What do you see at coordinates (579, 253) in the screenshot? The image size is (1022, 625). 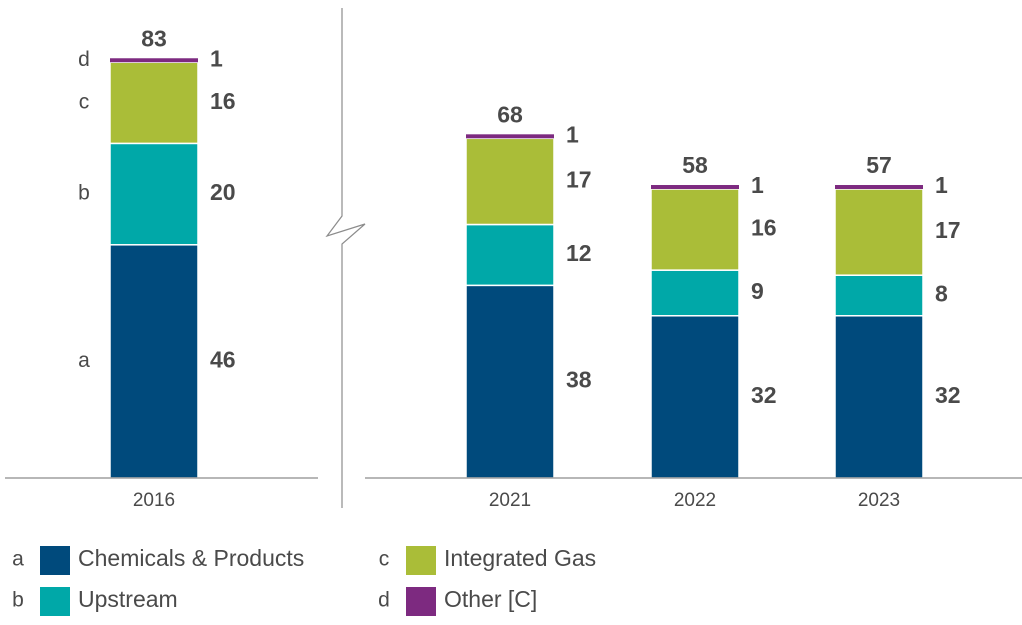 I see `value-label-b-2021: 12` at bounding box center [579, 253].